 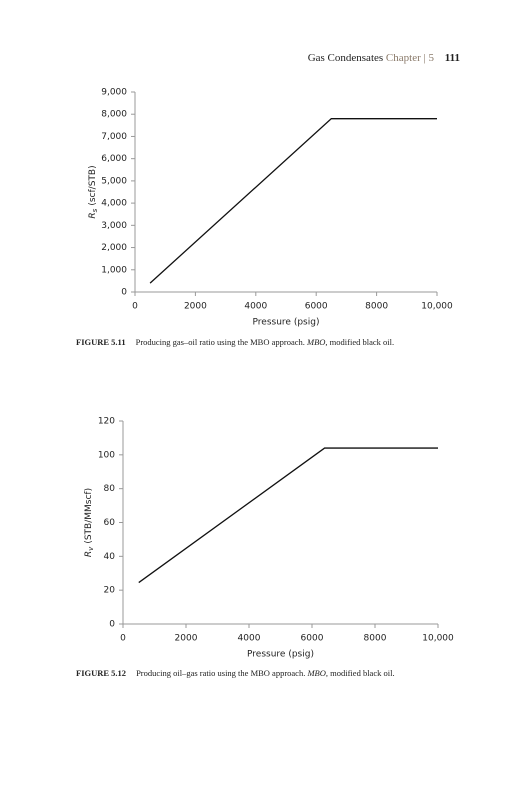 I want to click on header-title: Gas Condensates, so click(x=345, y=58).